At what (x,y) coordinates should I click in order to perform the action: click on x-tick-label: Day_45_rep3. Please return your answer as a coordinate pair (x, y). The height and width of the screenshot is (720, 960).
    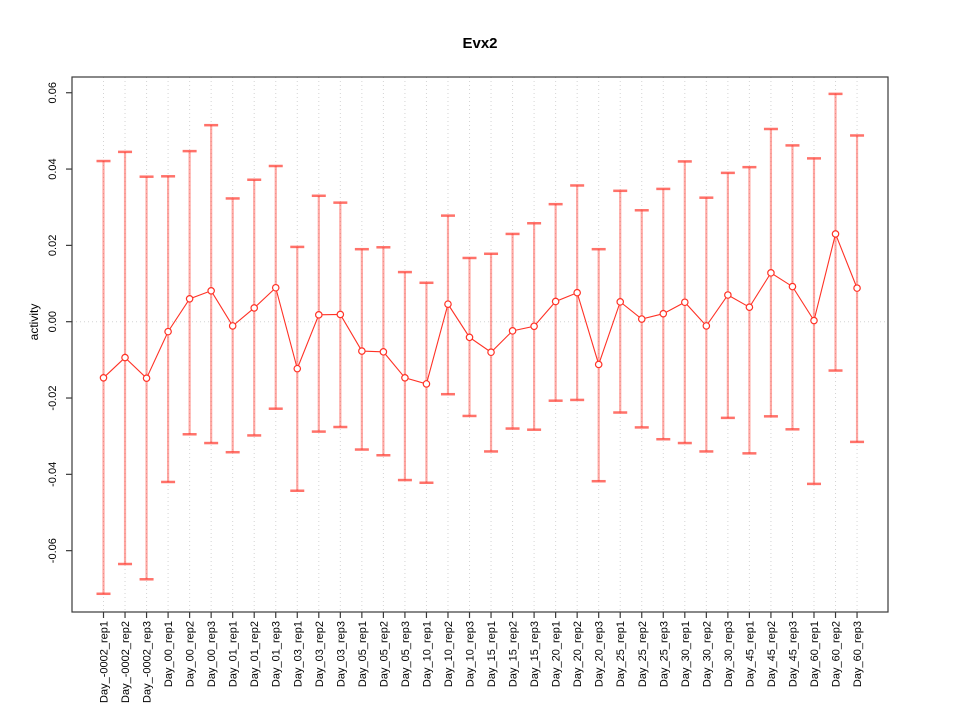
    Looking at the image, I should click on (793, 654).